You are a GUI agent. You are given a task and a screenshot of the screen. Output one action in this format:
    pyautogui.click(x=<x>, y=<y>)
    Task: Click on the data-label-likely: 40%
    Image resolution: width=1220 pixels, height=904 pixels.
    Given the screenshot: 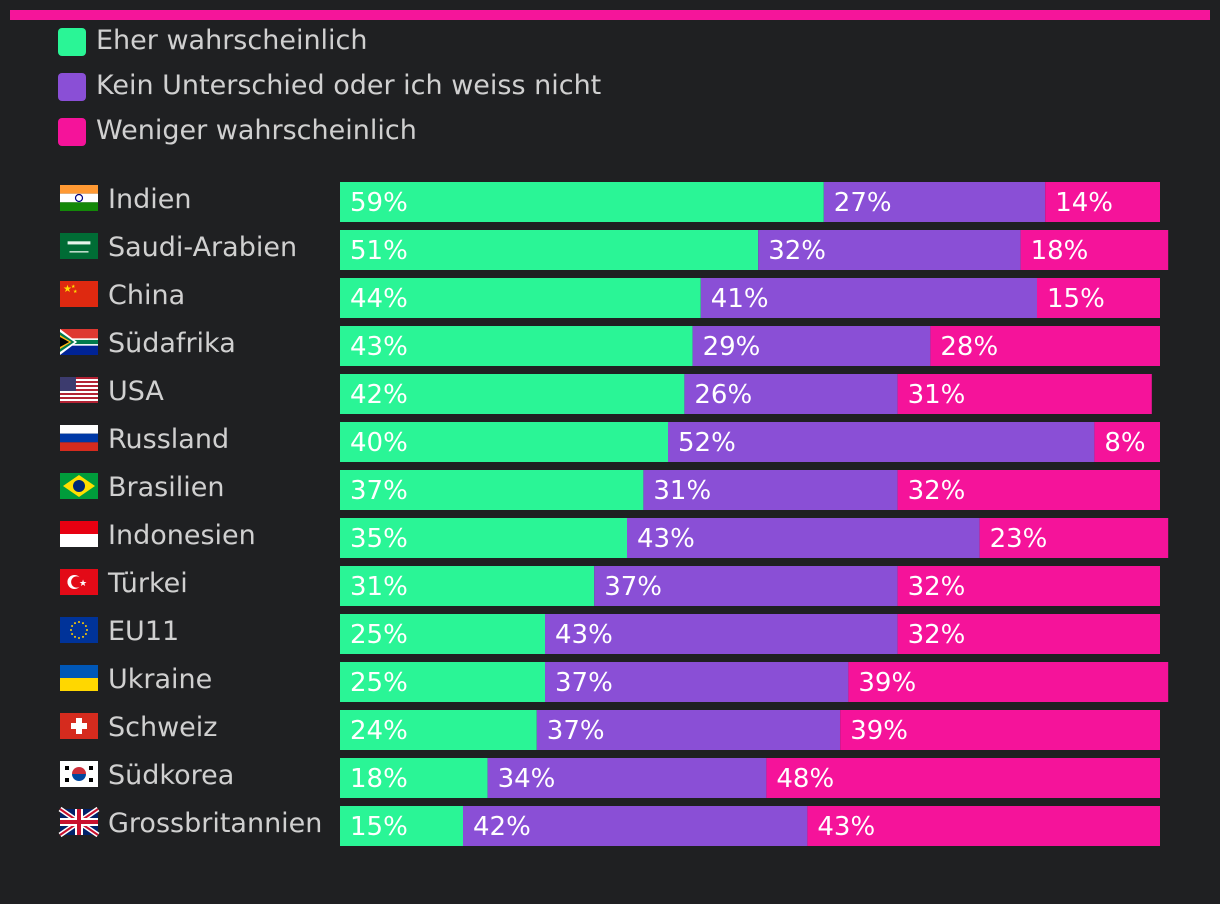 What is the action you would take?
    pyautogui.click(x=379, y=443)
    